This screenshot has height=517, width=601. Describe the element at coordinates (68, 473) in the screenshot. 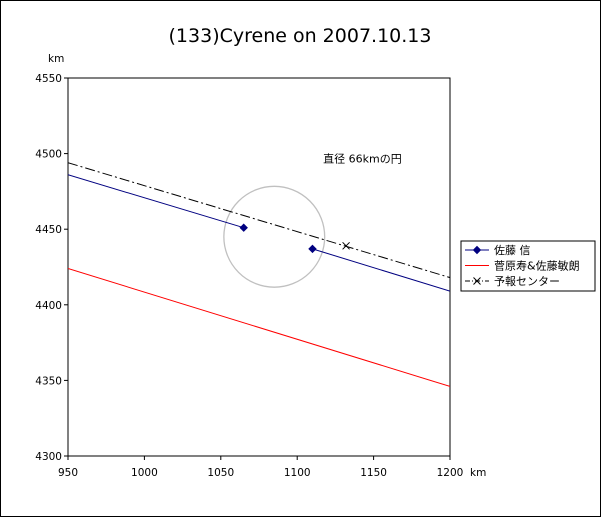

I see `x-tick-label: 950` at that location.